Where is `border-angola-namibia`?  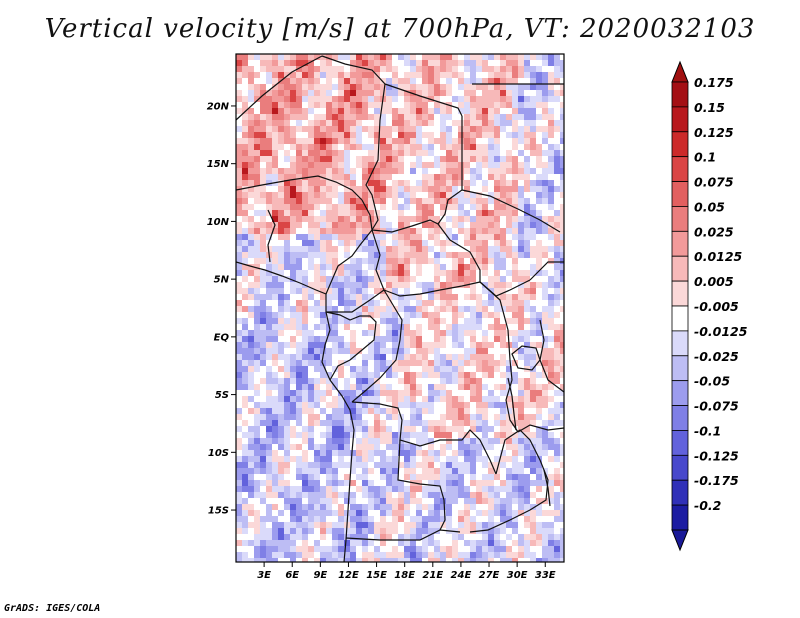 border-angola-namibia is located at coordinates (403, 535).